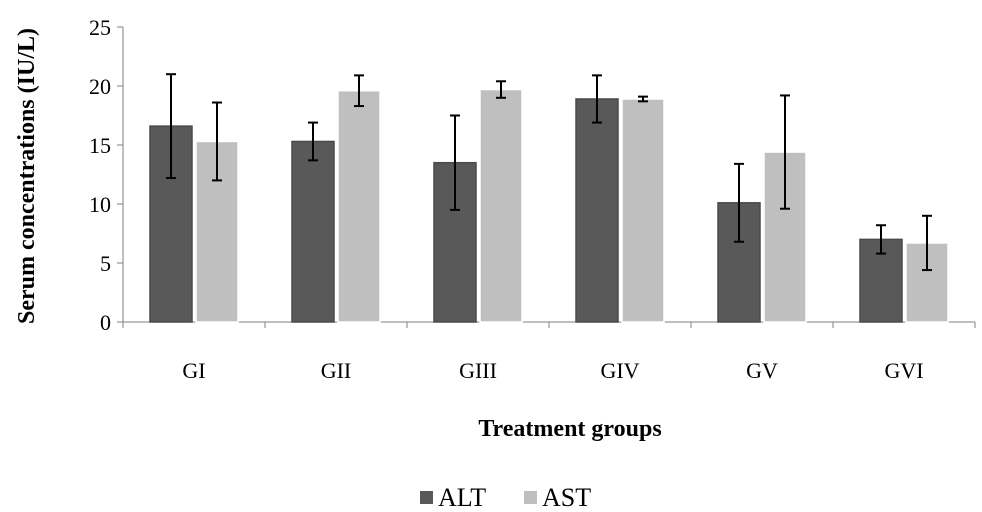 This screenshot has height=512, width=982. I want to click on y-axis-title: Serum concentrations (IU/L), so click(27, 176).